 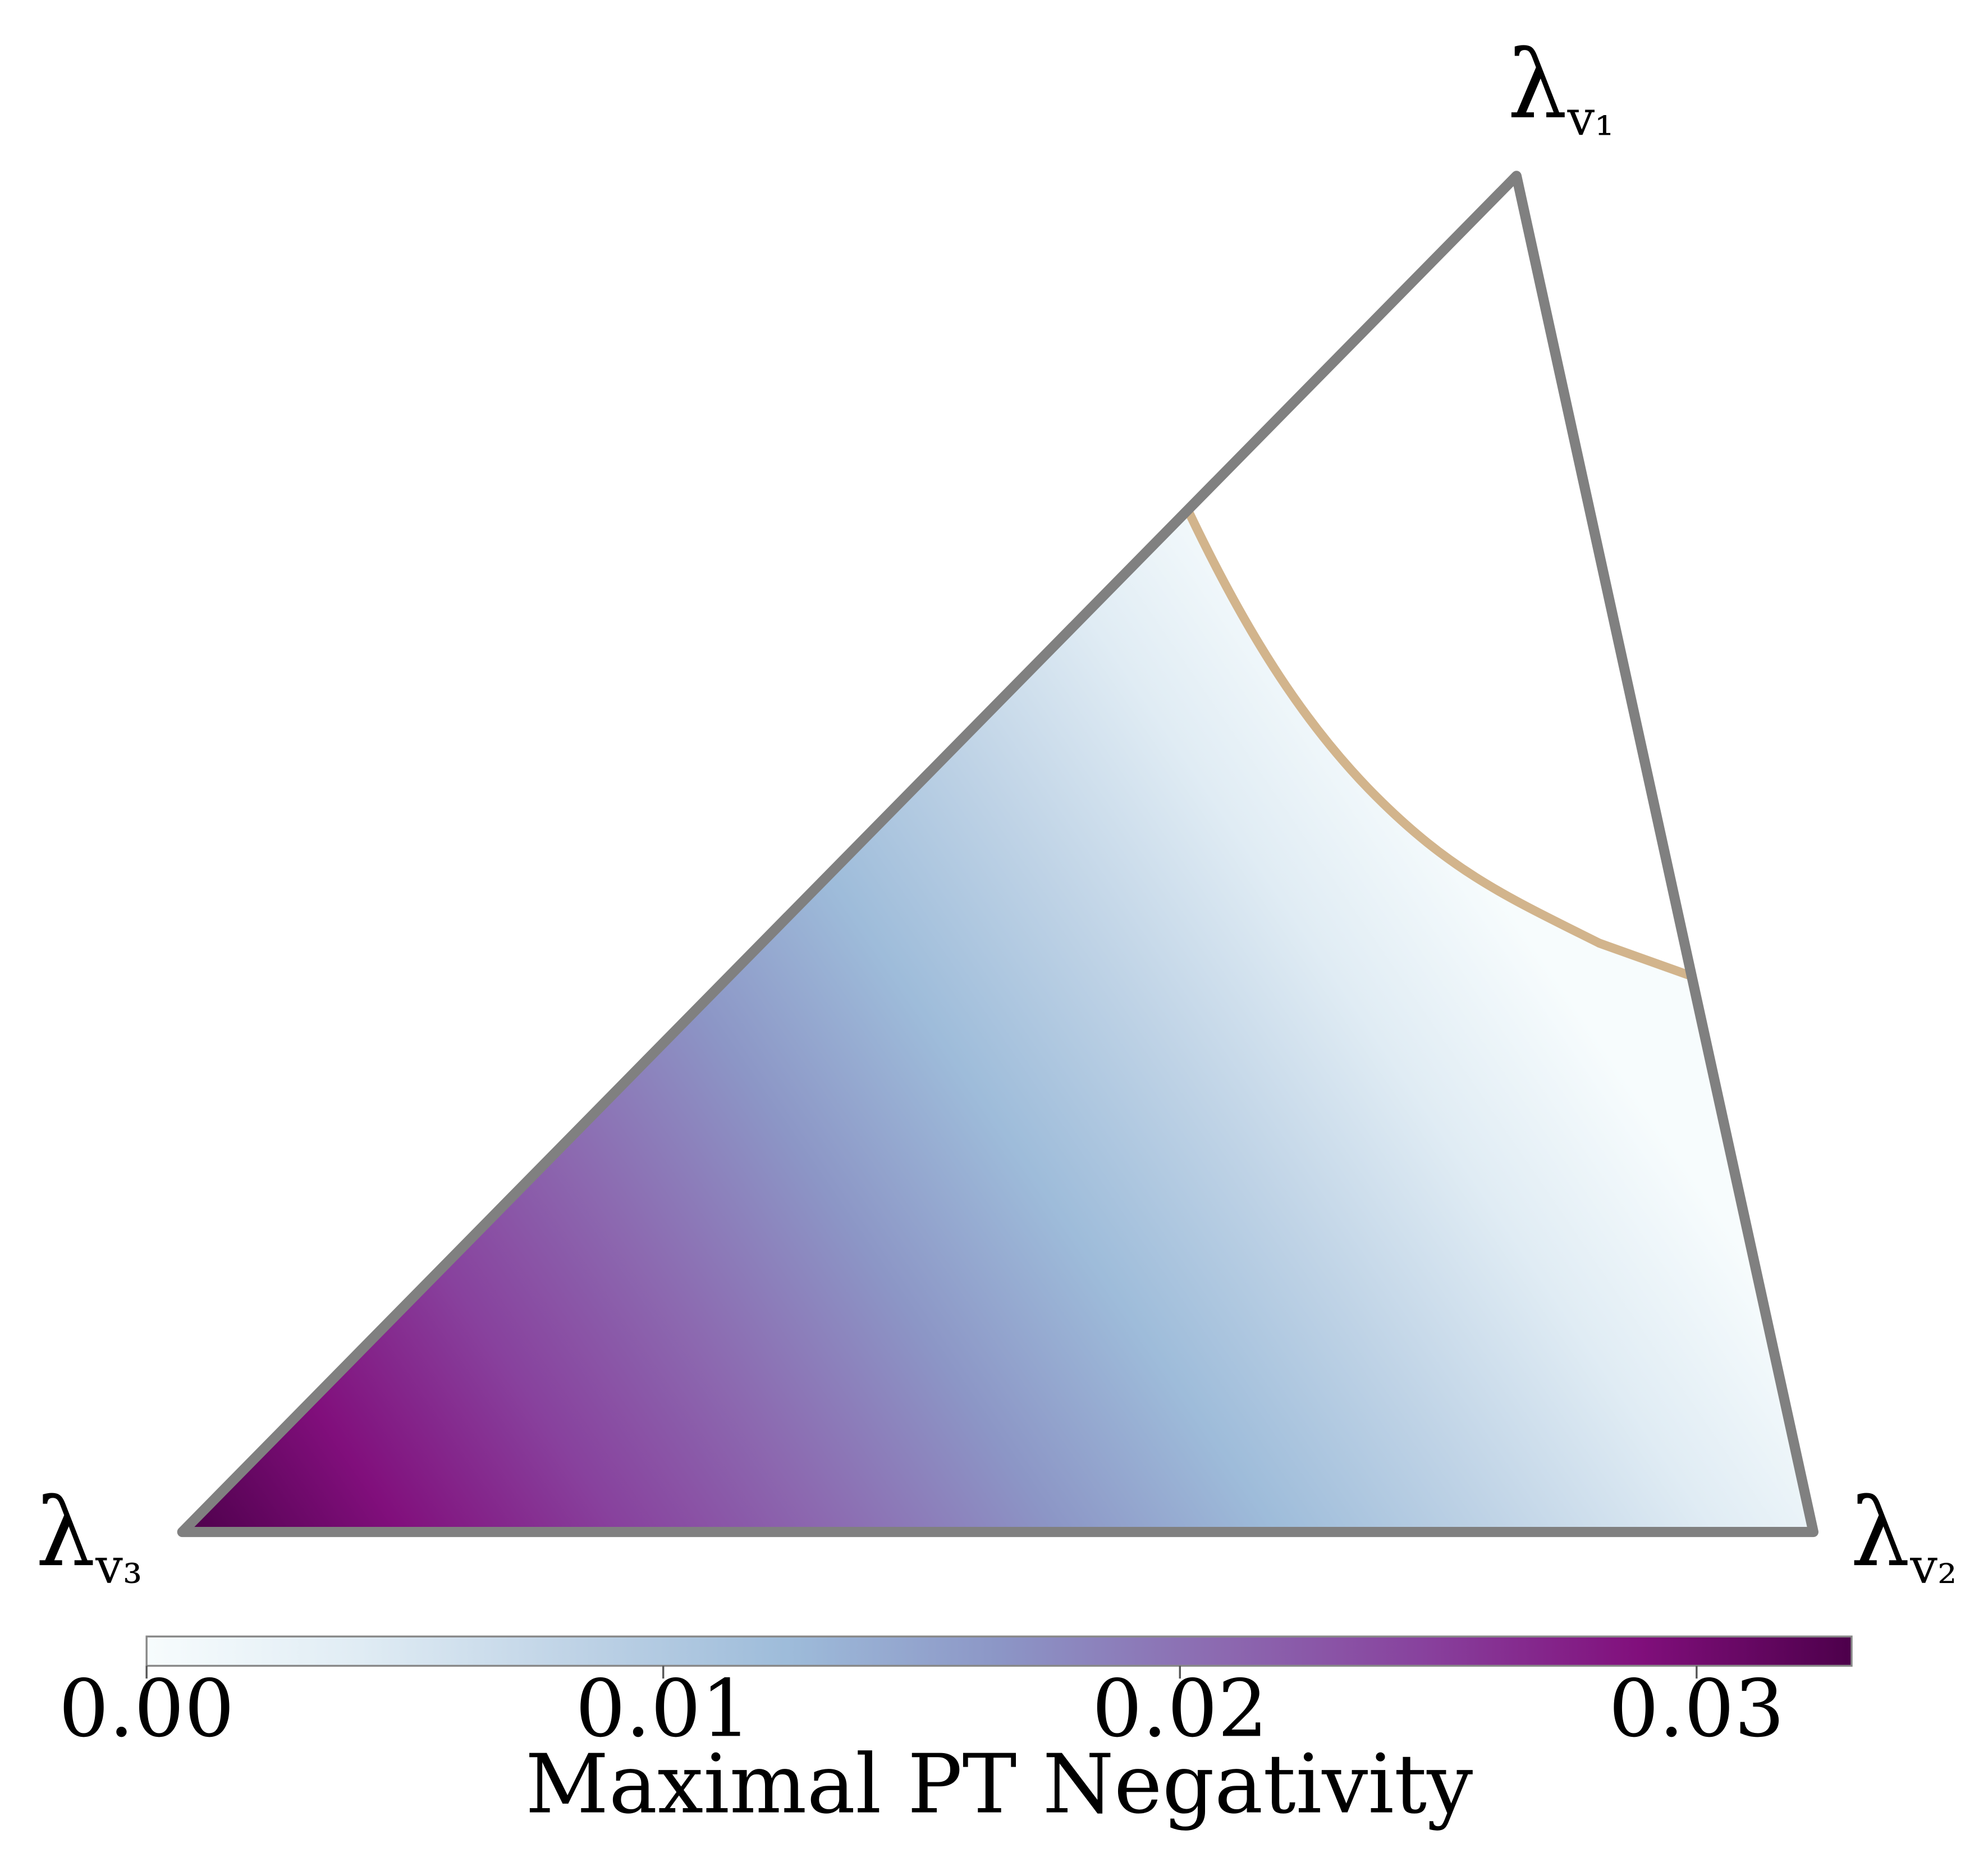 What do you see at coordinates (663, 1709) in the screenshot?
I see `colorbar-tick-label: 0.01` at bounding box center [663, 1709].